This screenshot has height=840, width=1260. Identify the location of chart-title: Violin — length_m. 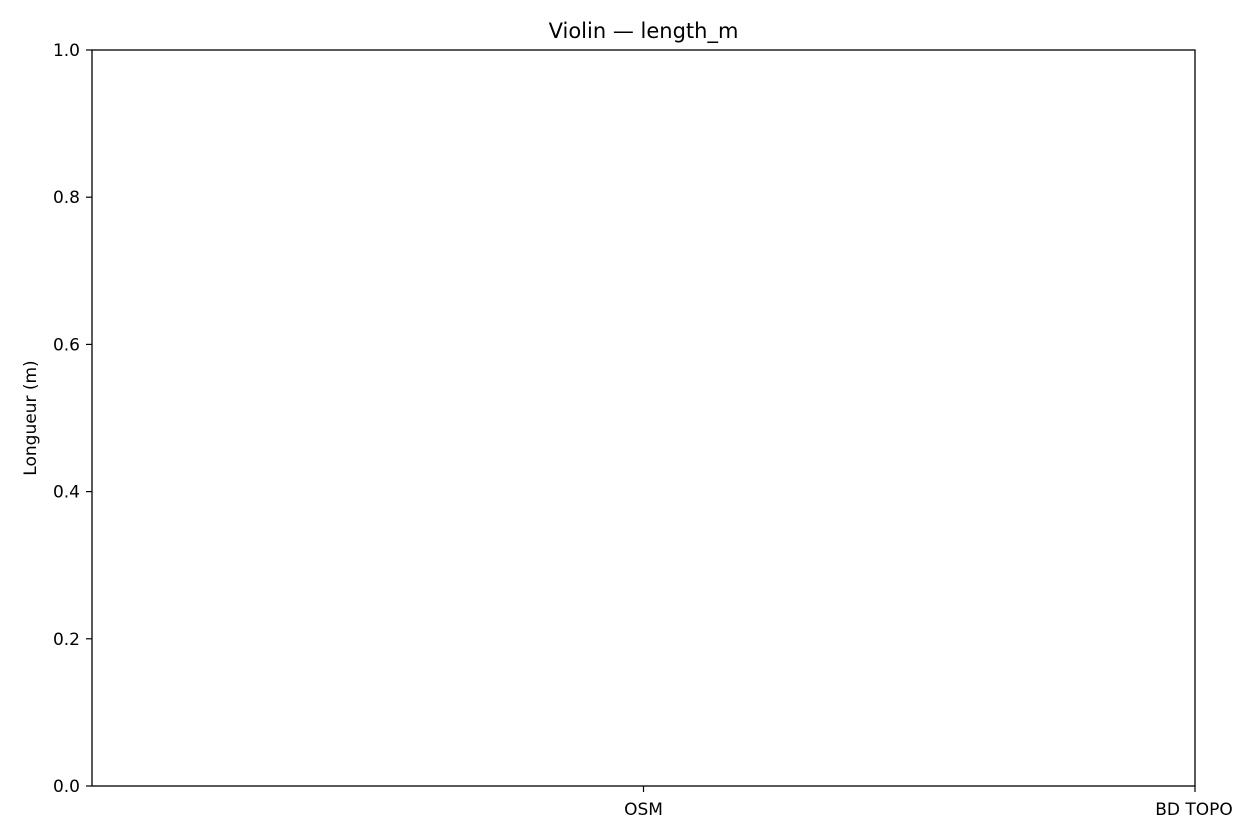
(644, 31).